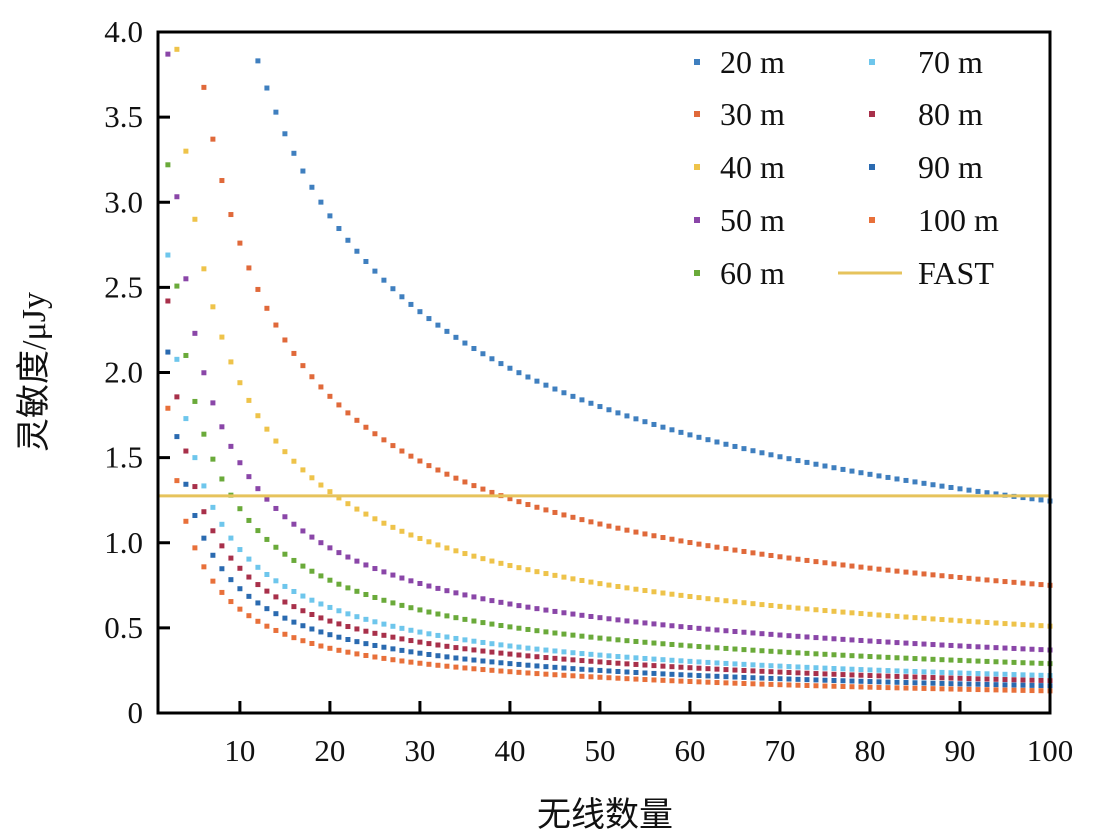 Image resolution: width=1095 pixels, height=836 pixels. Describe the element at coordinates (123, 286) in the screenshot. I see `y-tick-label: 2.5` at that location.